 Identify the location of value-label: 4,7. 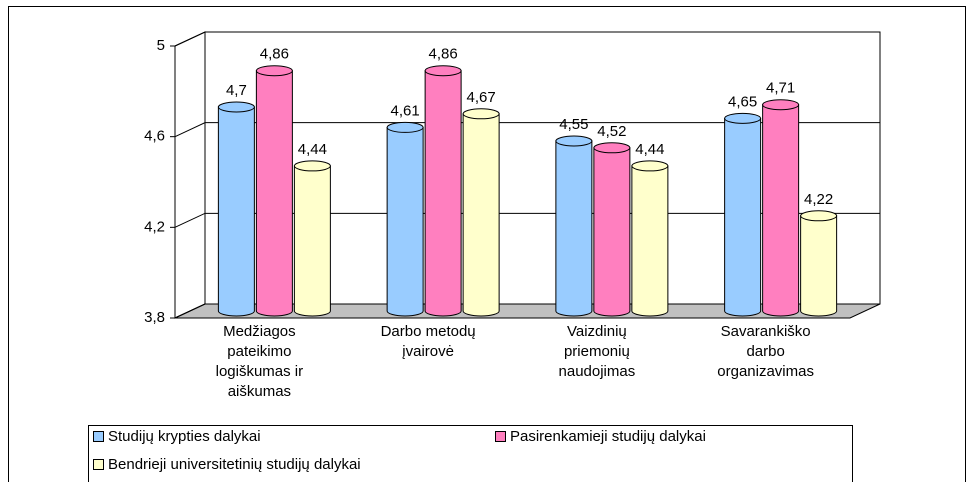
(236, 90).